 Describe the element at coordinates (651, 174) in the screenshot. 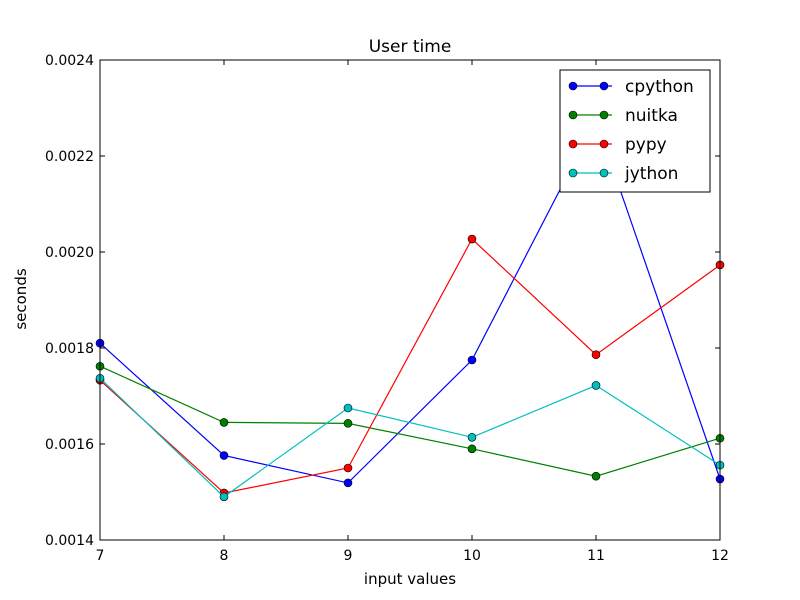

I see `legend-label-jython: jython` at that location.